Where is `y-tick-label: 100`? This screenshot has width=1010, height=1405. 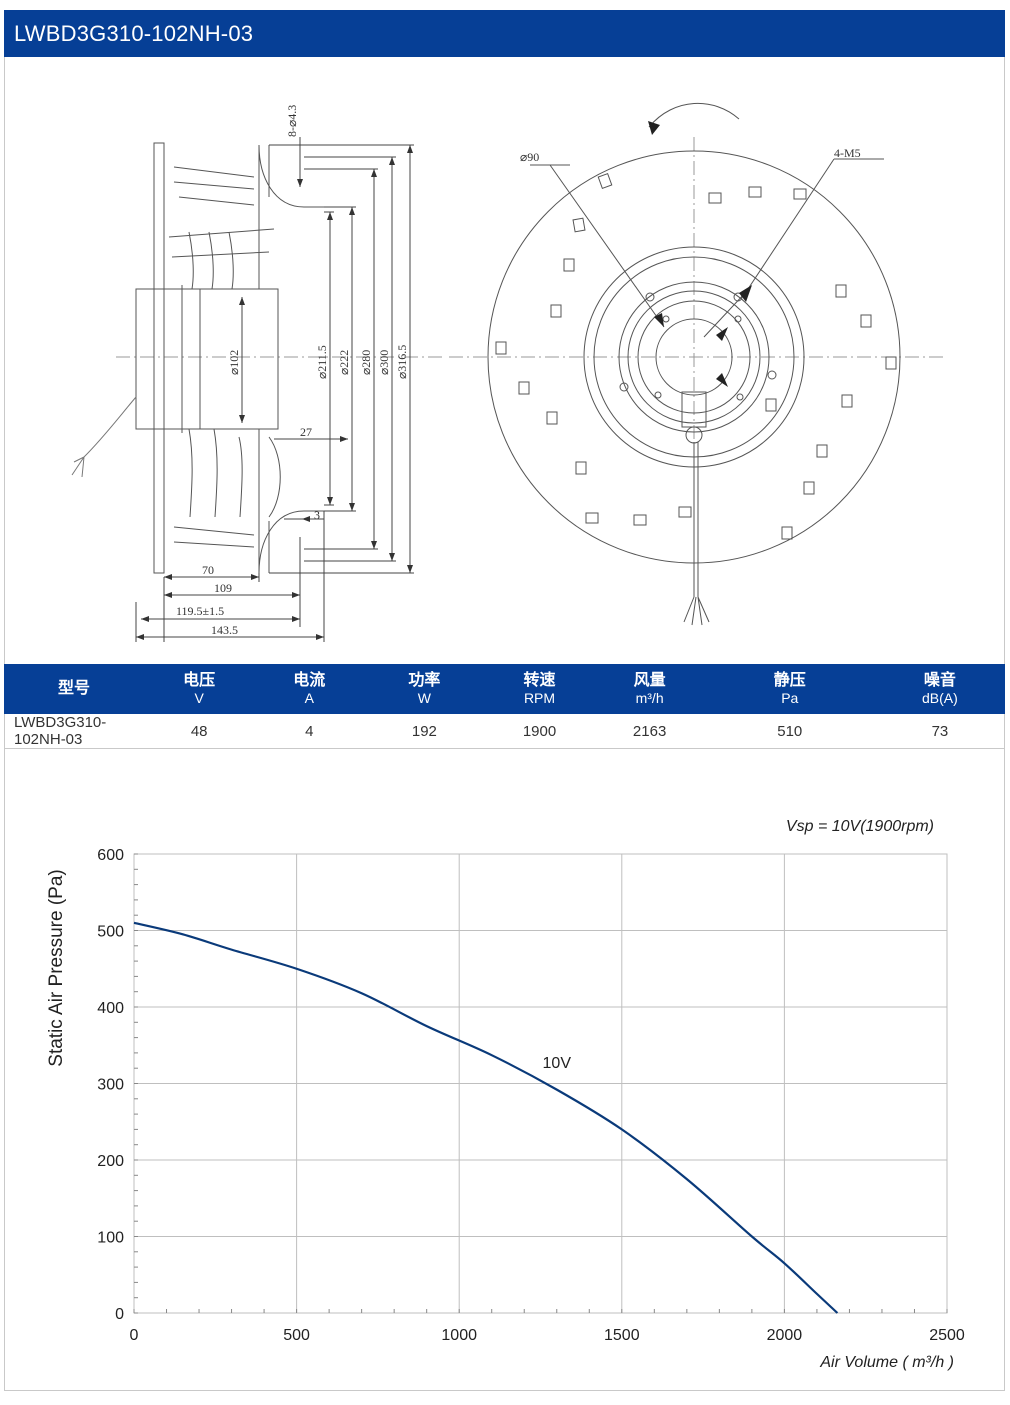 y-tick-label: 100 is located at coordinates (110, 1238).